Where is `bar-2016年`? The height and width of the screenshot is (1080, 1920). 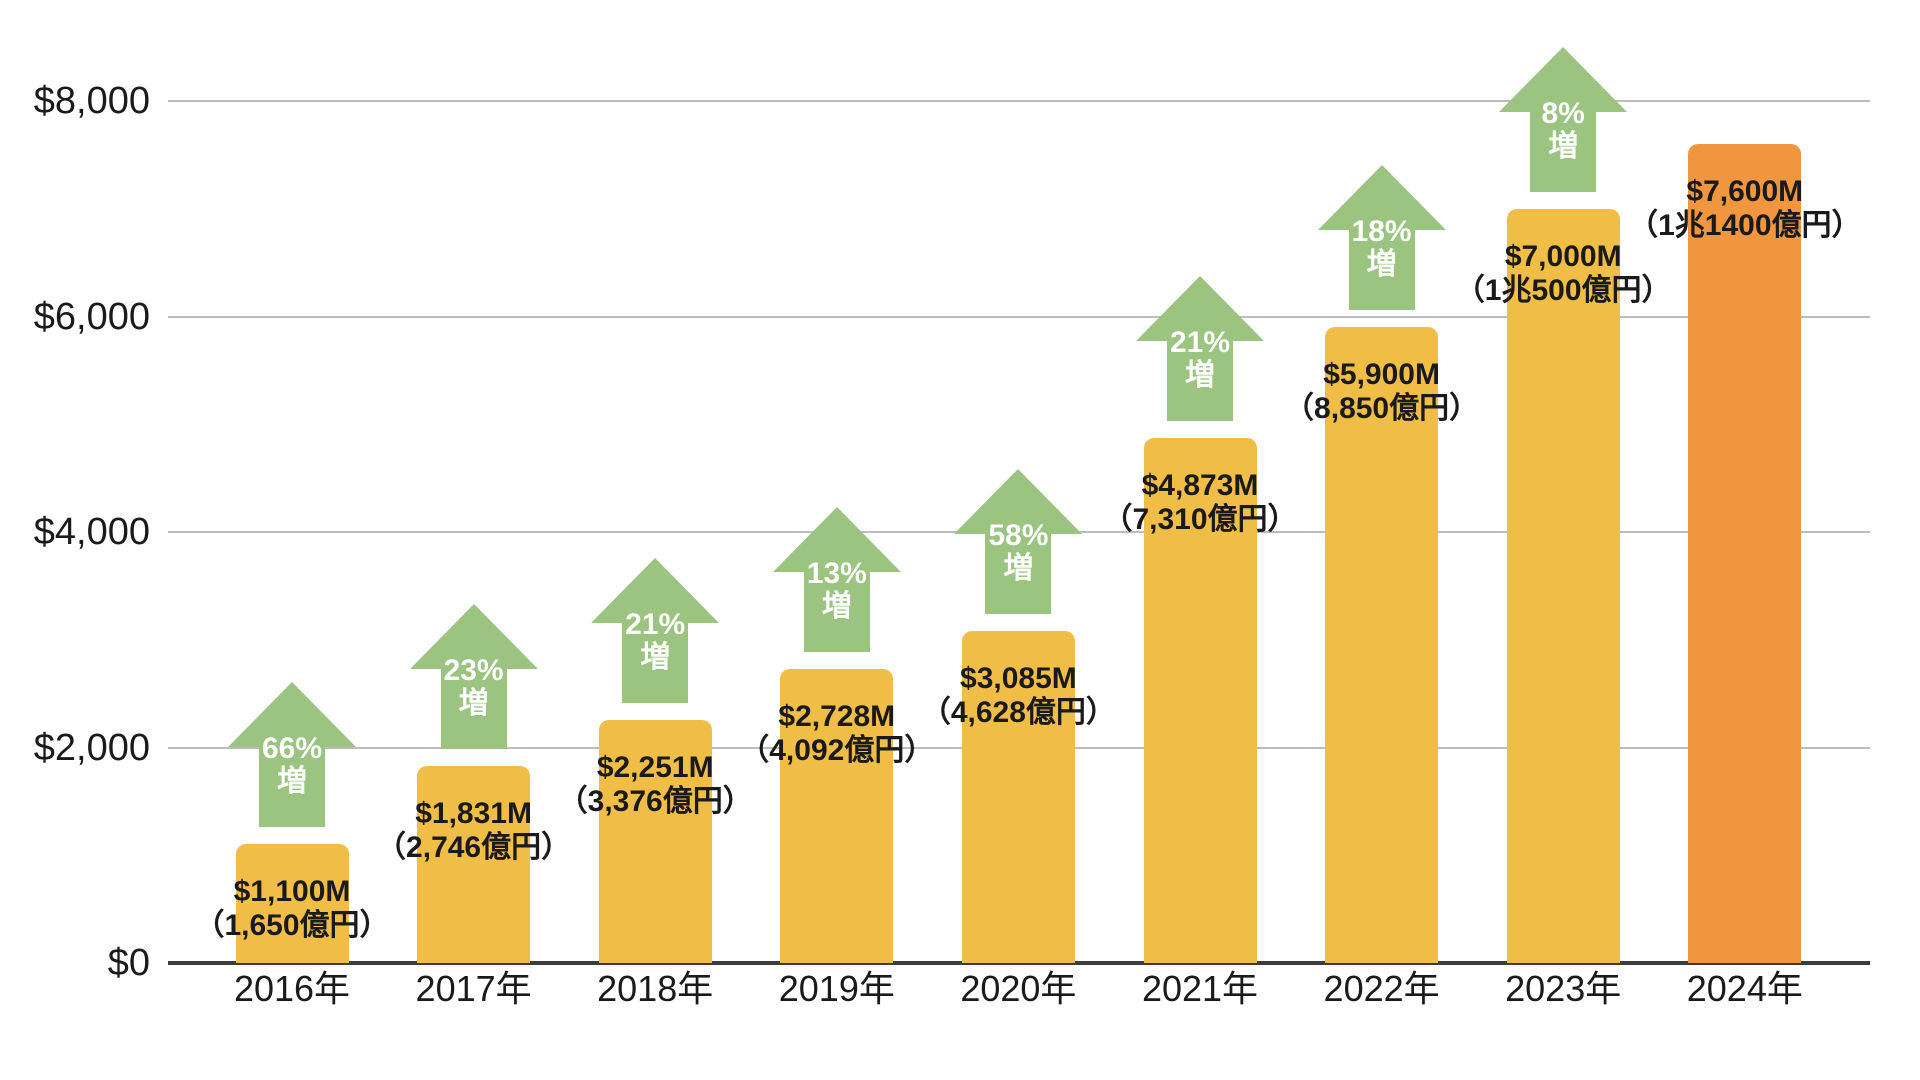
bar-2016年 is located at coordinates (292, 903).